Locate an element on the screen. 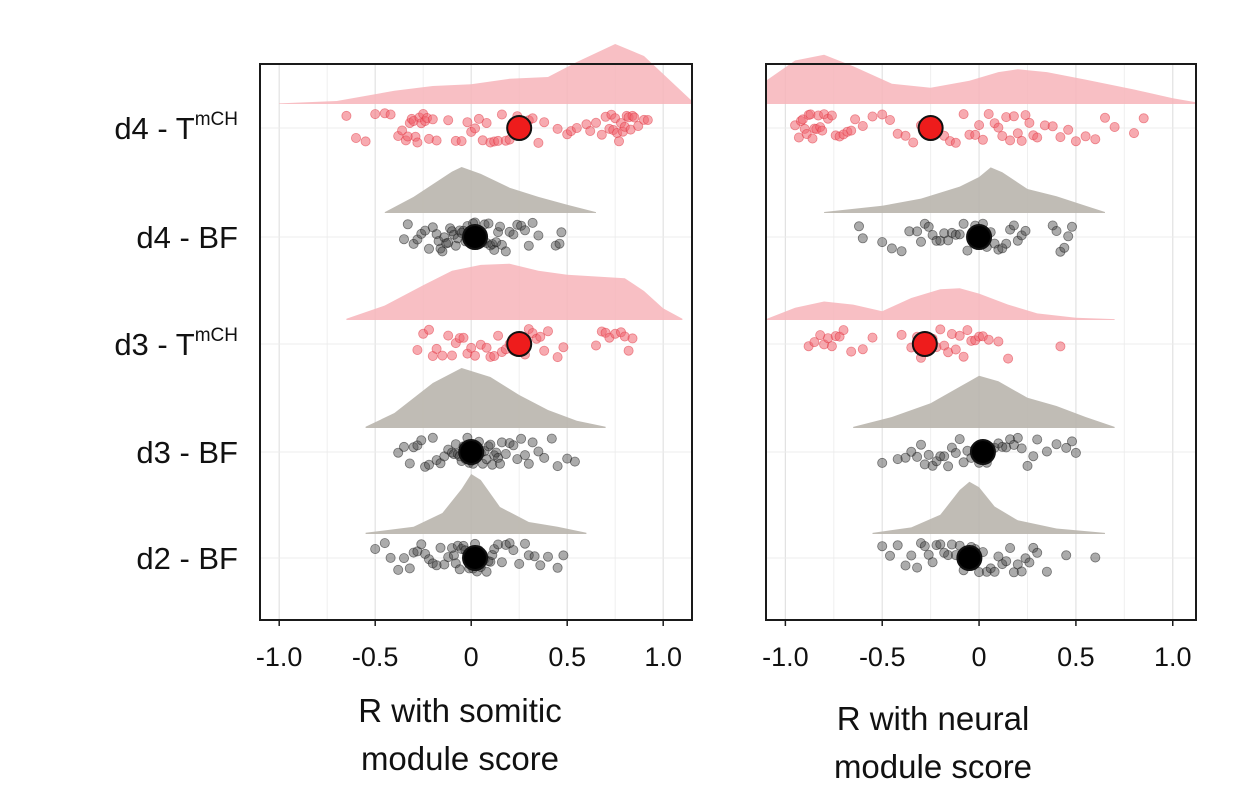  x-tick-label: -0.5 is located at coordinates (375, 657).